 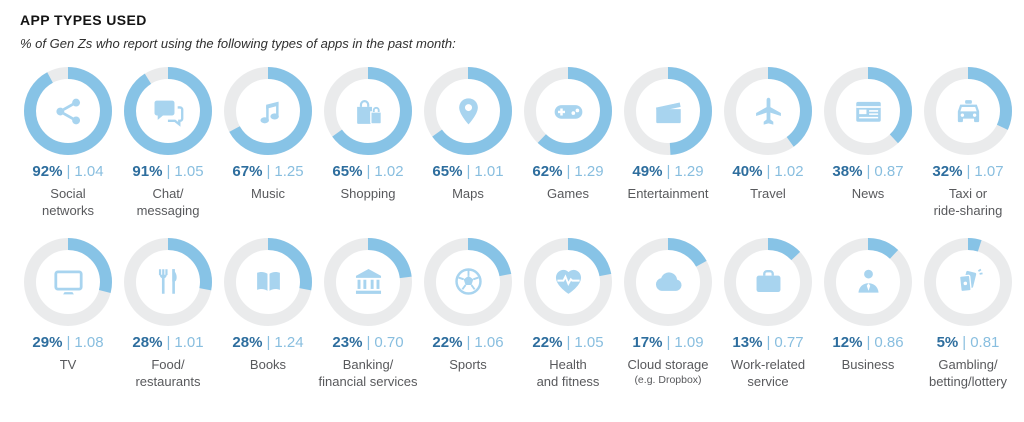 What do you see at coordinates (467, 342) in the screenshot?
I see `value-line: 22% | 1.06` at bounding box center [467, 342].